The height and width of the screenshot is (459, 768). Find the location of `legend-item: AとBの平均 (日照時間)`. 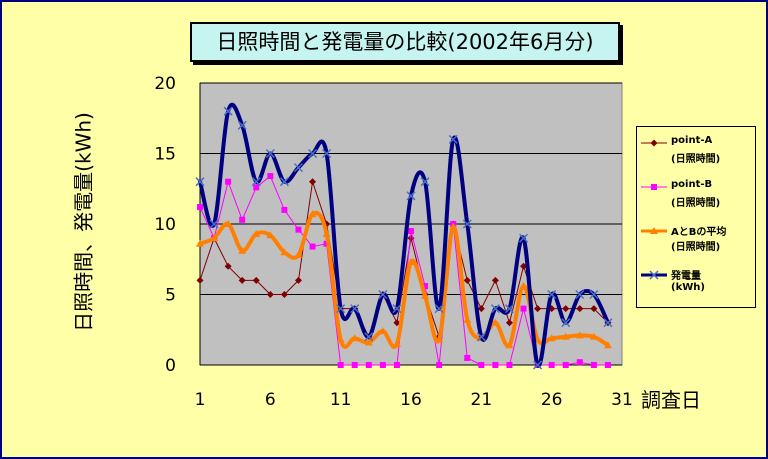

legend-item: AとBの平均 (日照時間) is located at coordinates (697, 243).